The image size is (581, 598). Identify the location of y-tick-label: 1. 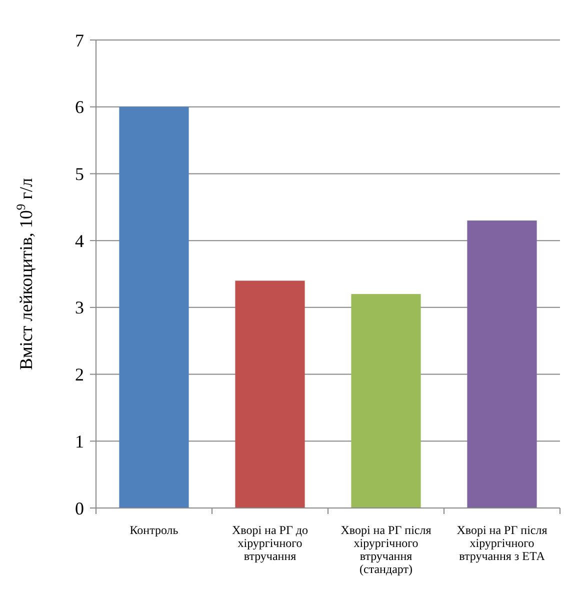
(79, 441).